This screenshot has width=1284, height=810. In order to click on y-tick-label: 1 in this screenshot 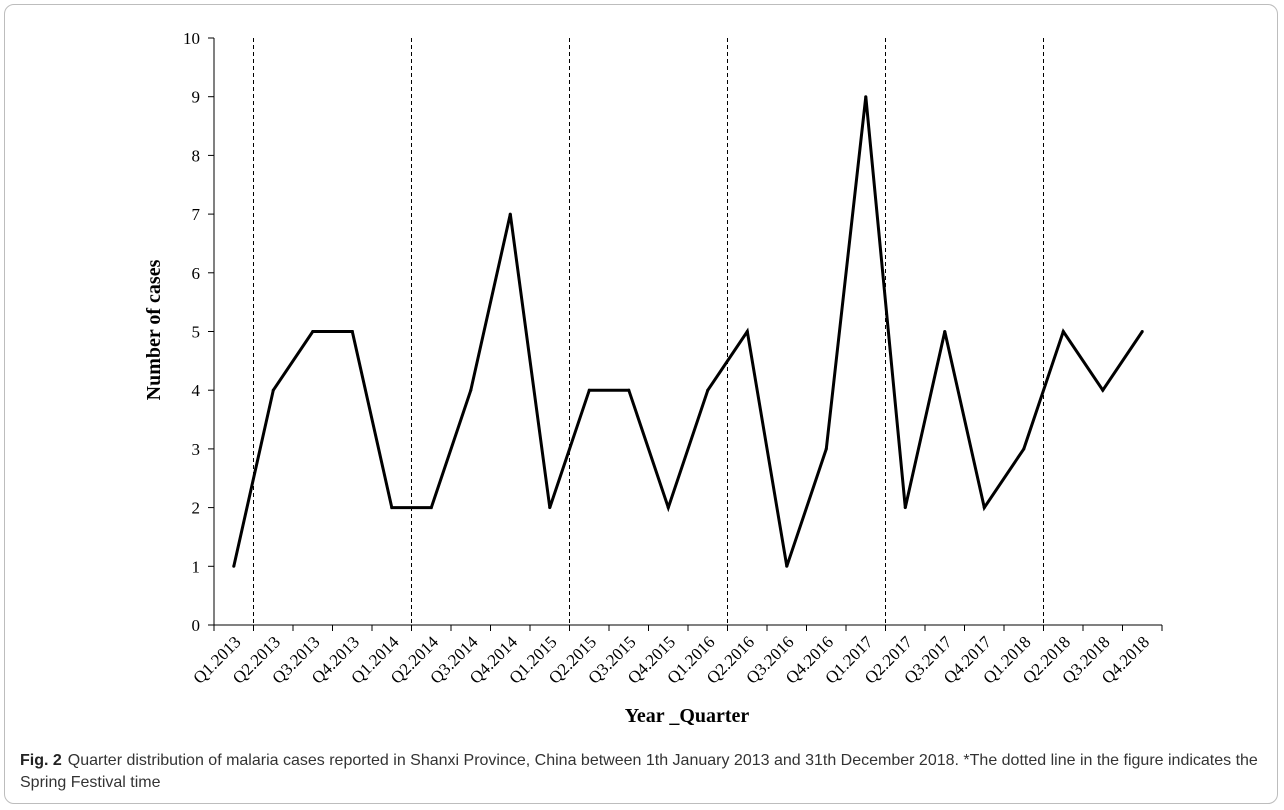, I will do `click(196, 566)`.